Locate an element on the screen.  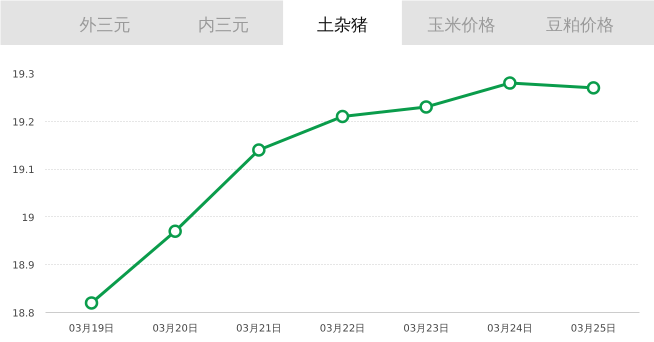
text: 玉米价格 is located at coordinates (461, 25).